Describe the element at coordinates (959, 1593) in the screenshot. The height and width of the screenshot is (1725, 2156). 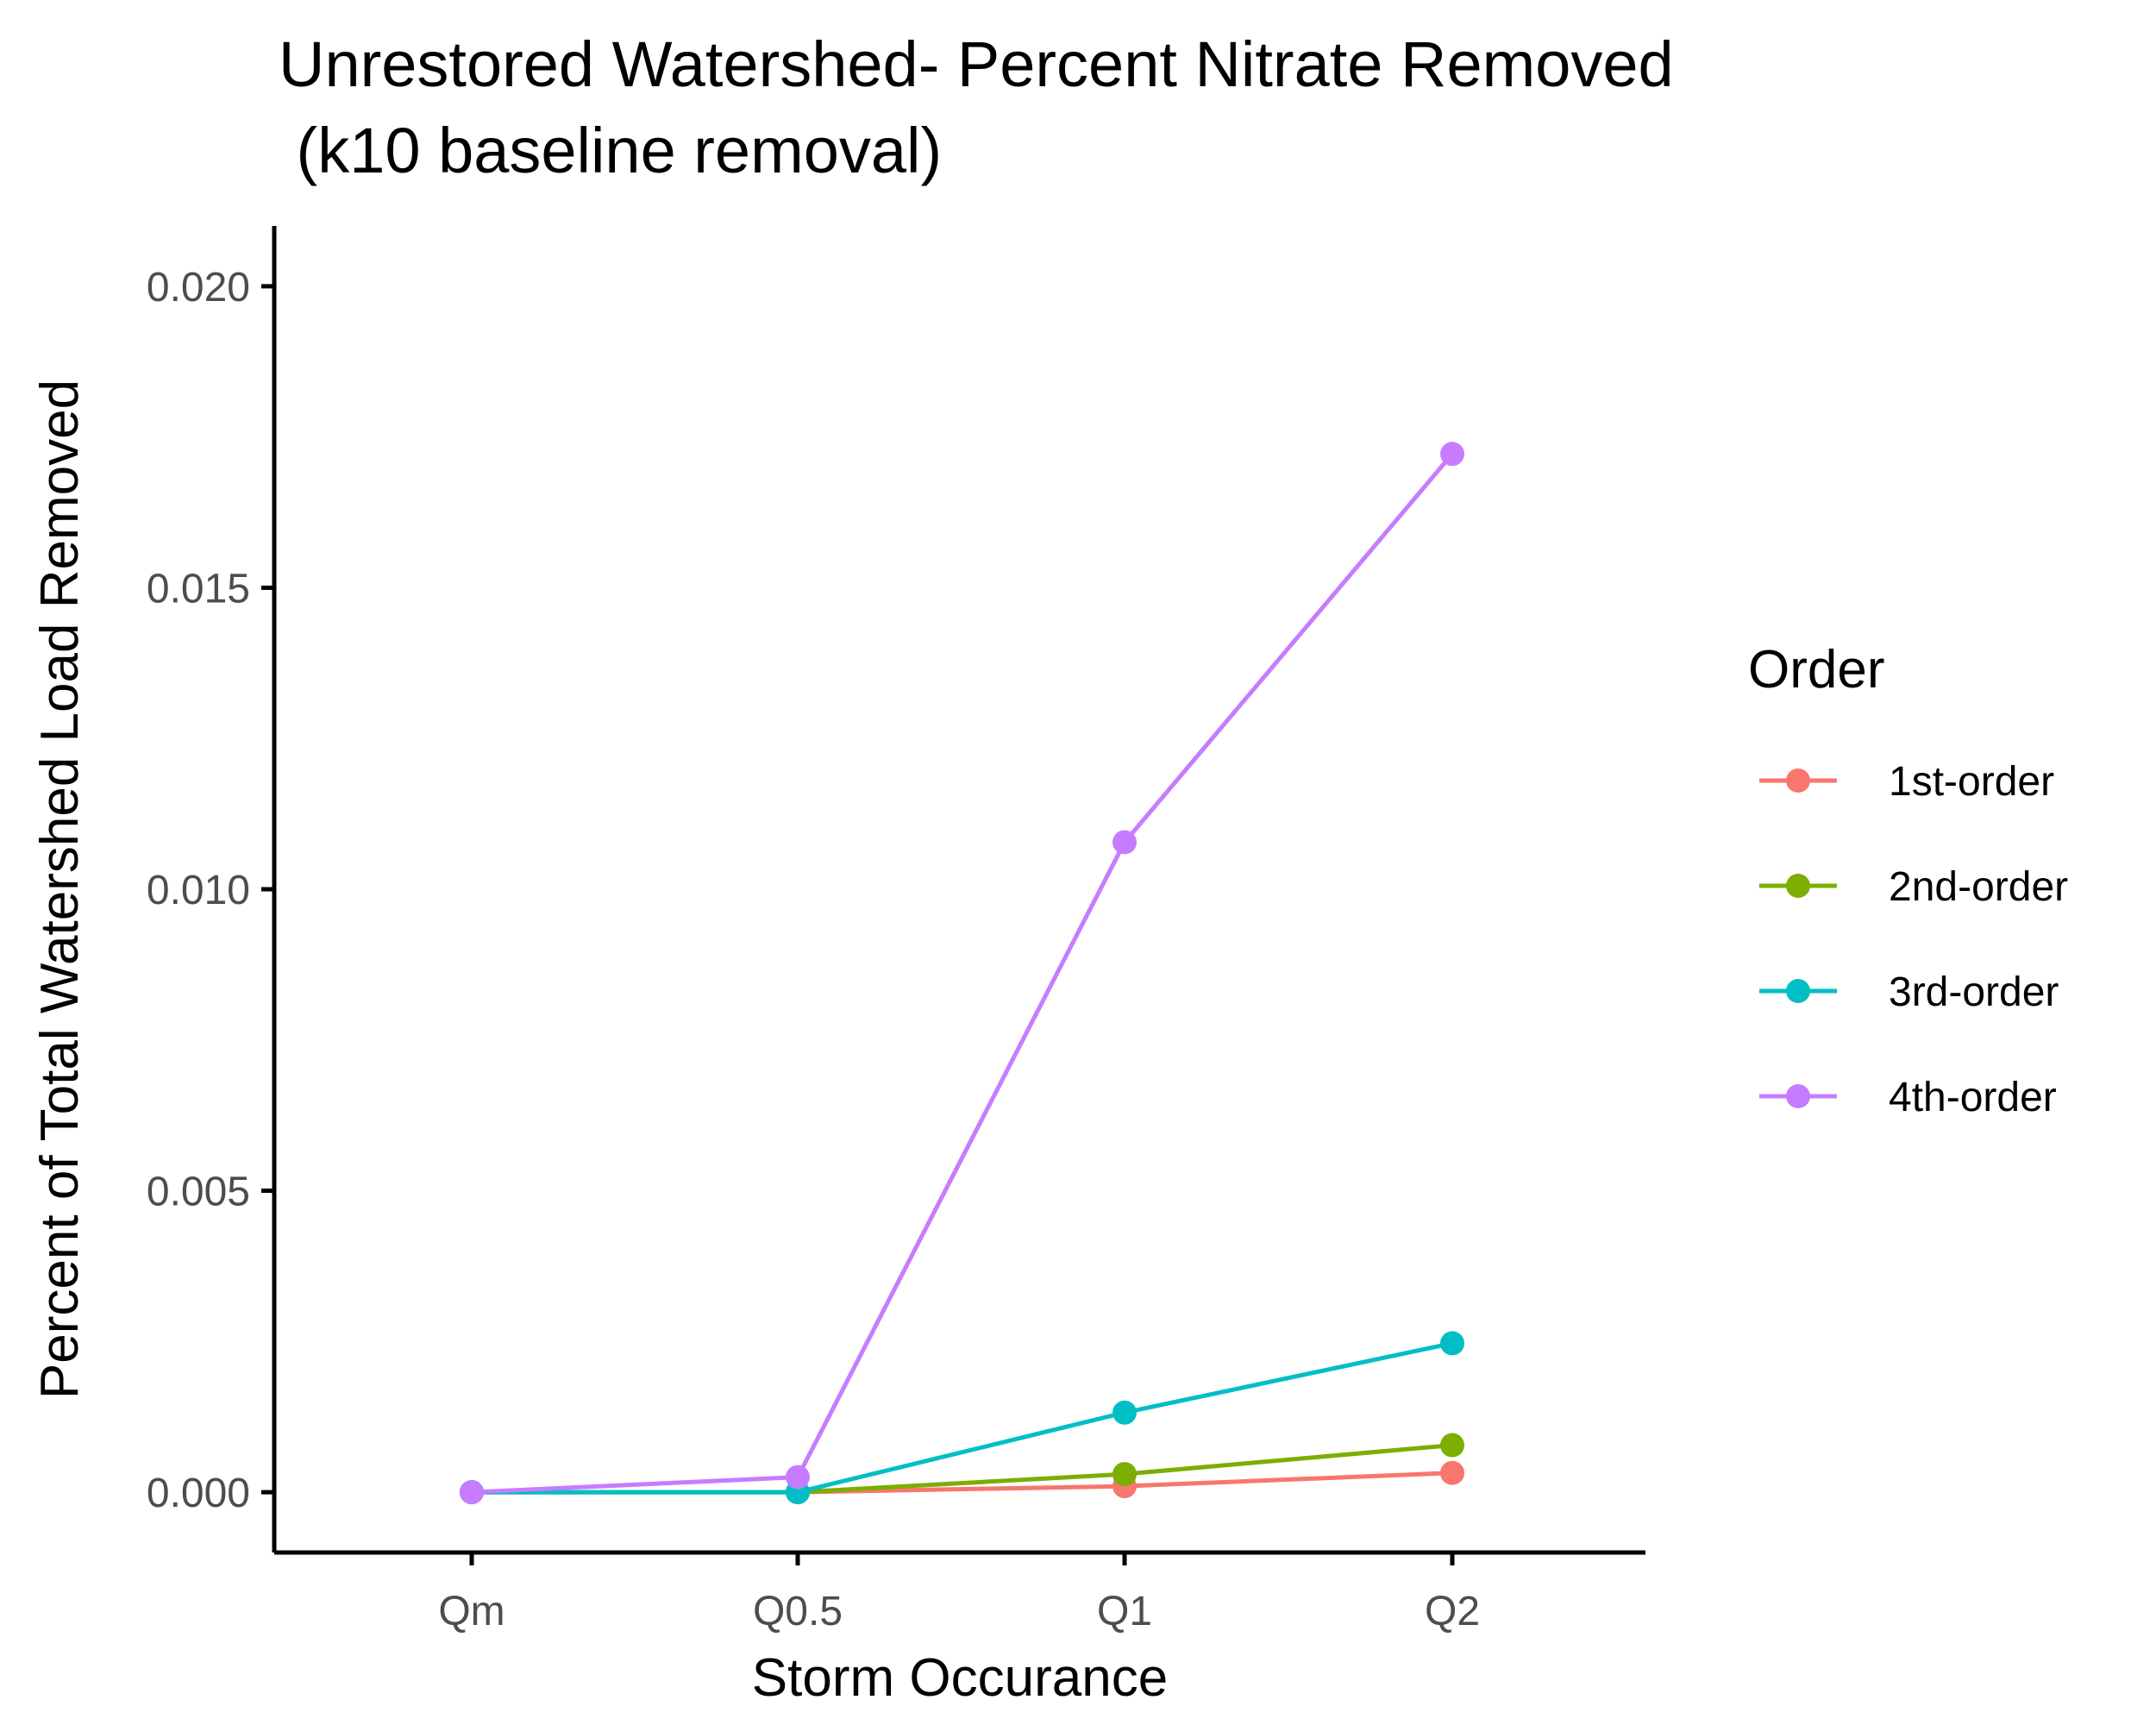
I see `x-axis-ticks: Qm Q0.5 Q1 Q2` at that location.